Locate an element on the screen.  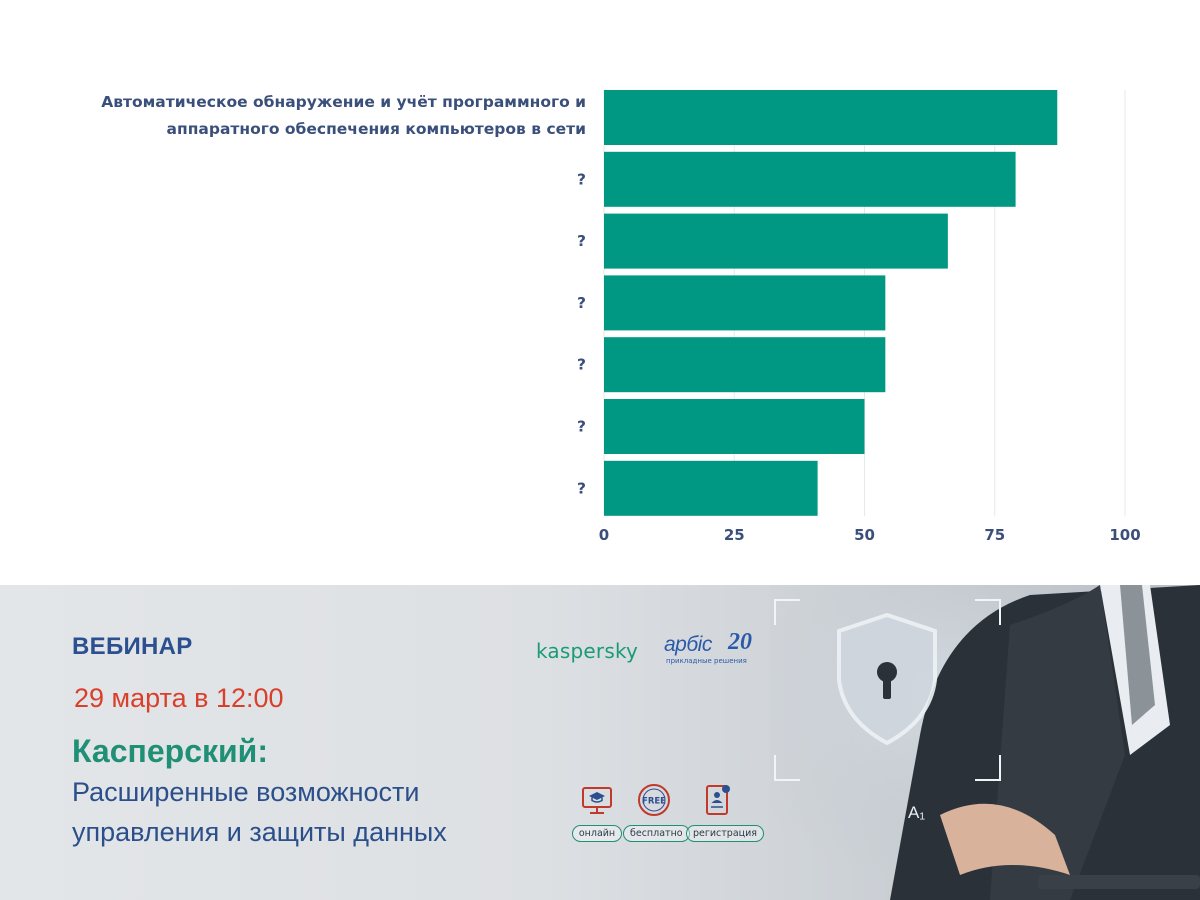
category-label-4: ? is located at coordinates (581, 303).